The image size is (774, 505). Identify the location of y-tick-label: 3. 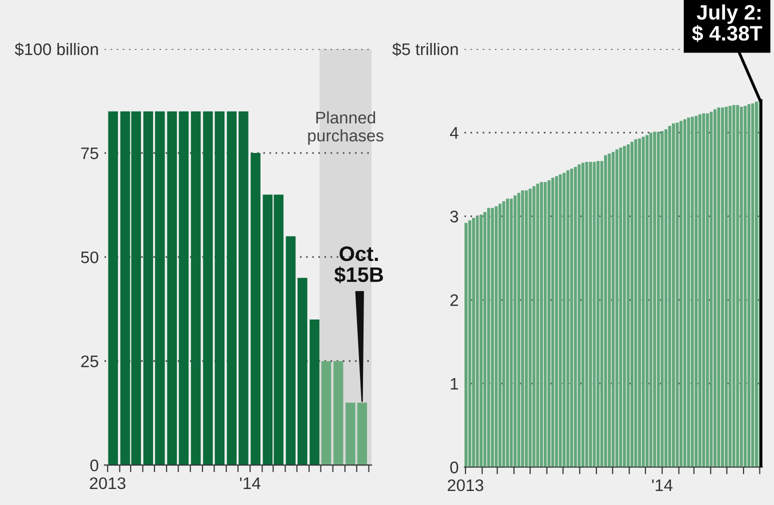
(454, 216).